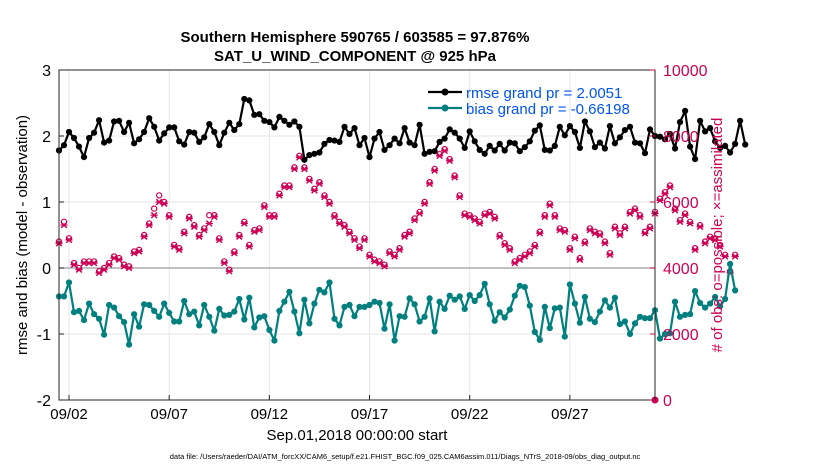 This screenshot has width=830, height=470. What do you see at coordinates (470, 414) in the screenshot?
I see `x-tick-label: 09/22` at bounding box center [470, 414].